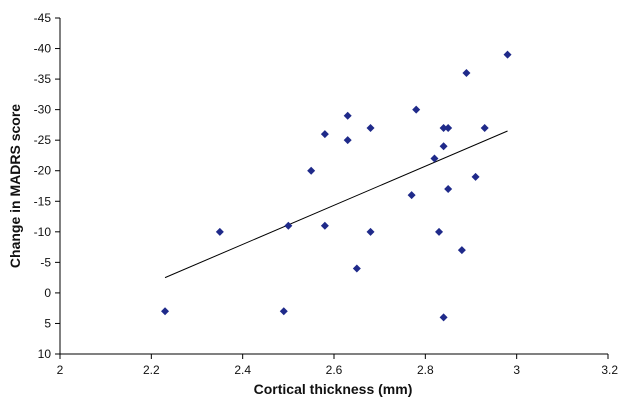 The height and width of the screenshot is (400, 619). I want to click on y-tick-label: 5, so click(47, 323).